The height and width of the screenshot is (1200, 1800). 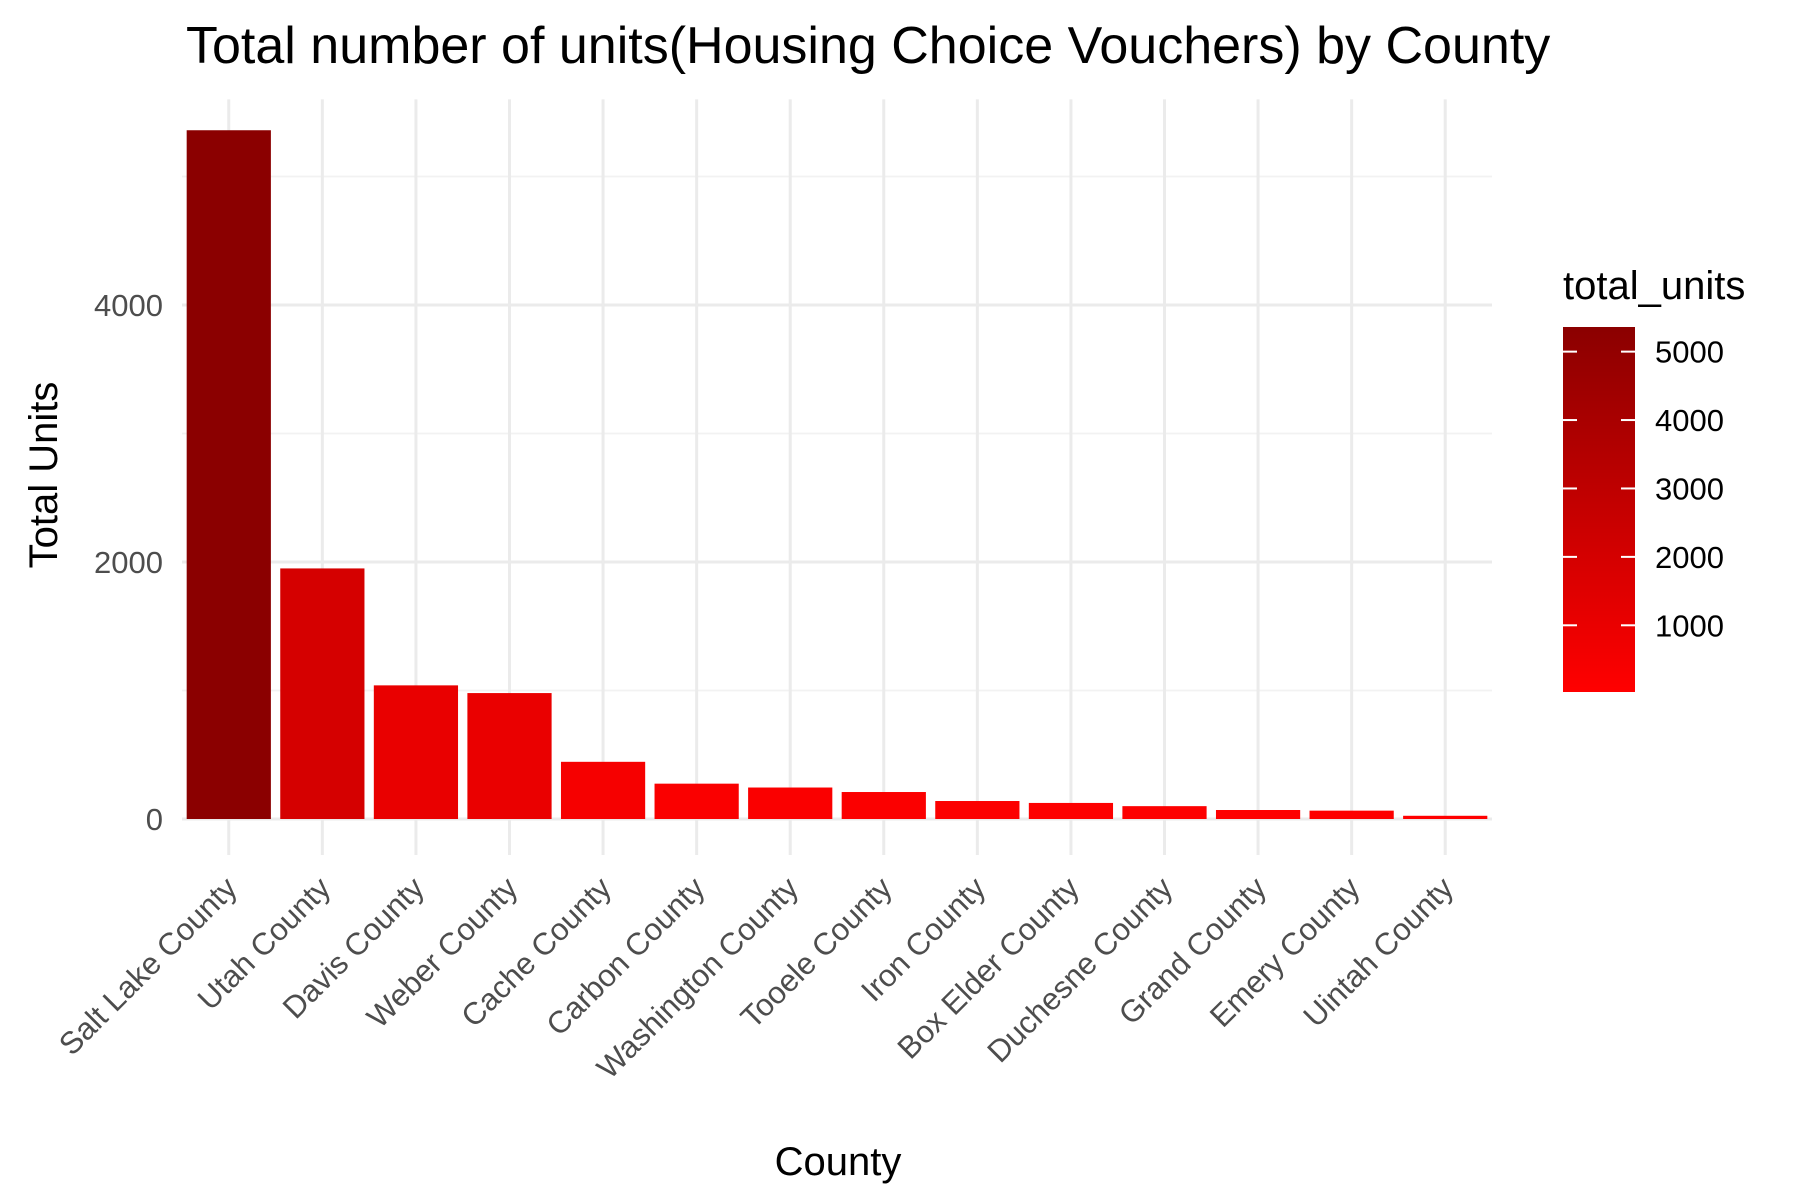 I want to click on x-tick-label: Carbon County, so click(x=625, y=956).